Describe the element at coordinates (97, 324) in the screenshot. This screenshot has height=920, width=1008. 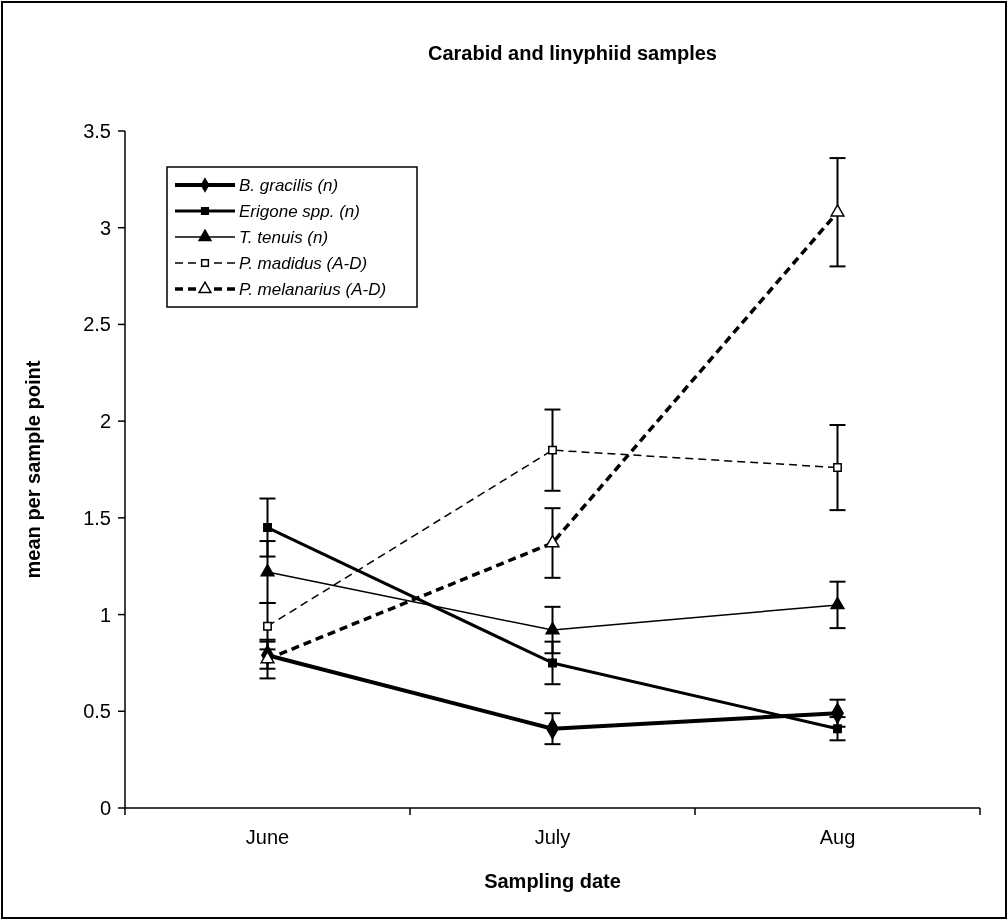
I see `y-tick-label: 2.5` at that location.